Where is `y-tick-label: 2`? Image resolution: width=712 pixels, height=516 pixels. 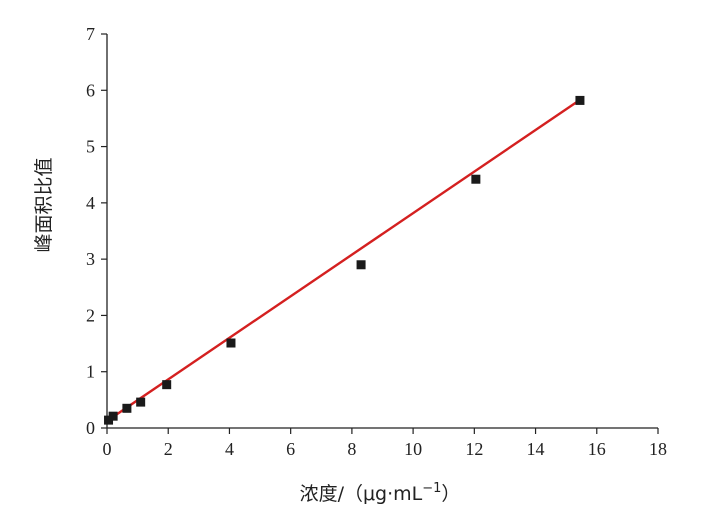
y-tick-label: 2 is located at coordinates (90, 315).